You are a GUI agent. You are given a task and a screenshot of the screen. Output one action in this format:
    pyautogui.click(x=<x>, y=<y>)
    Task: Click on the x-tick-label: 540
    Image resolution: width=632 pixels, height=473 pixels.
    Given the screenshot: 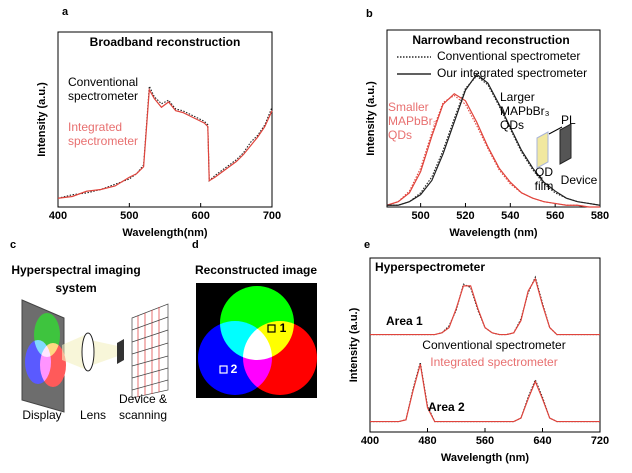 What is the action you would take?
    pyautogui.click(x=510, y=216)
    